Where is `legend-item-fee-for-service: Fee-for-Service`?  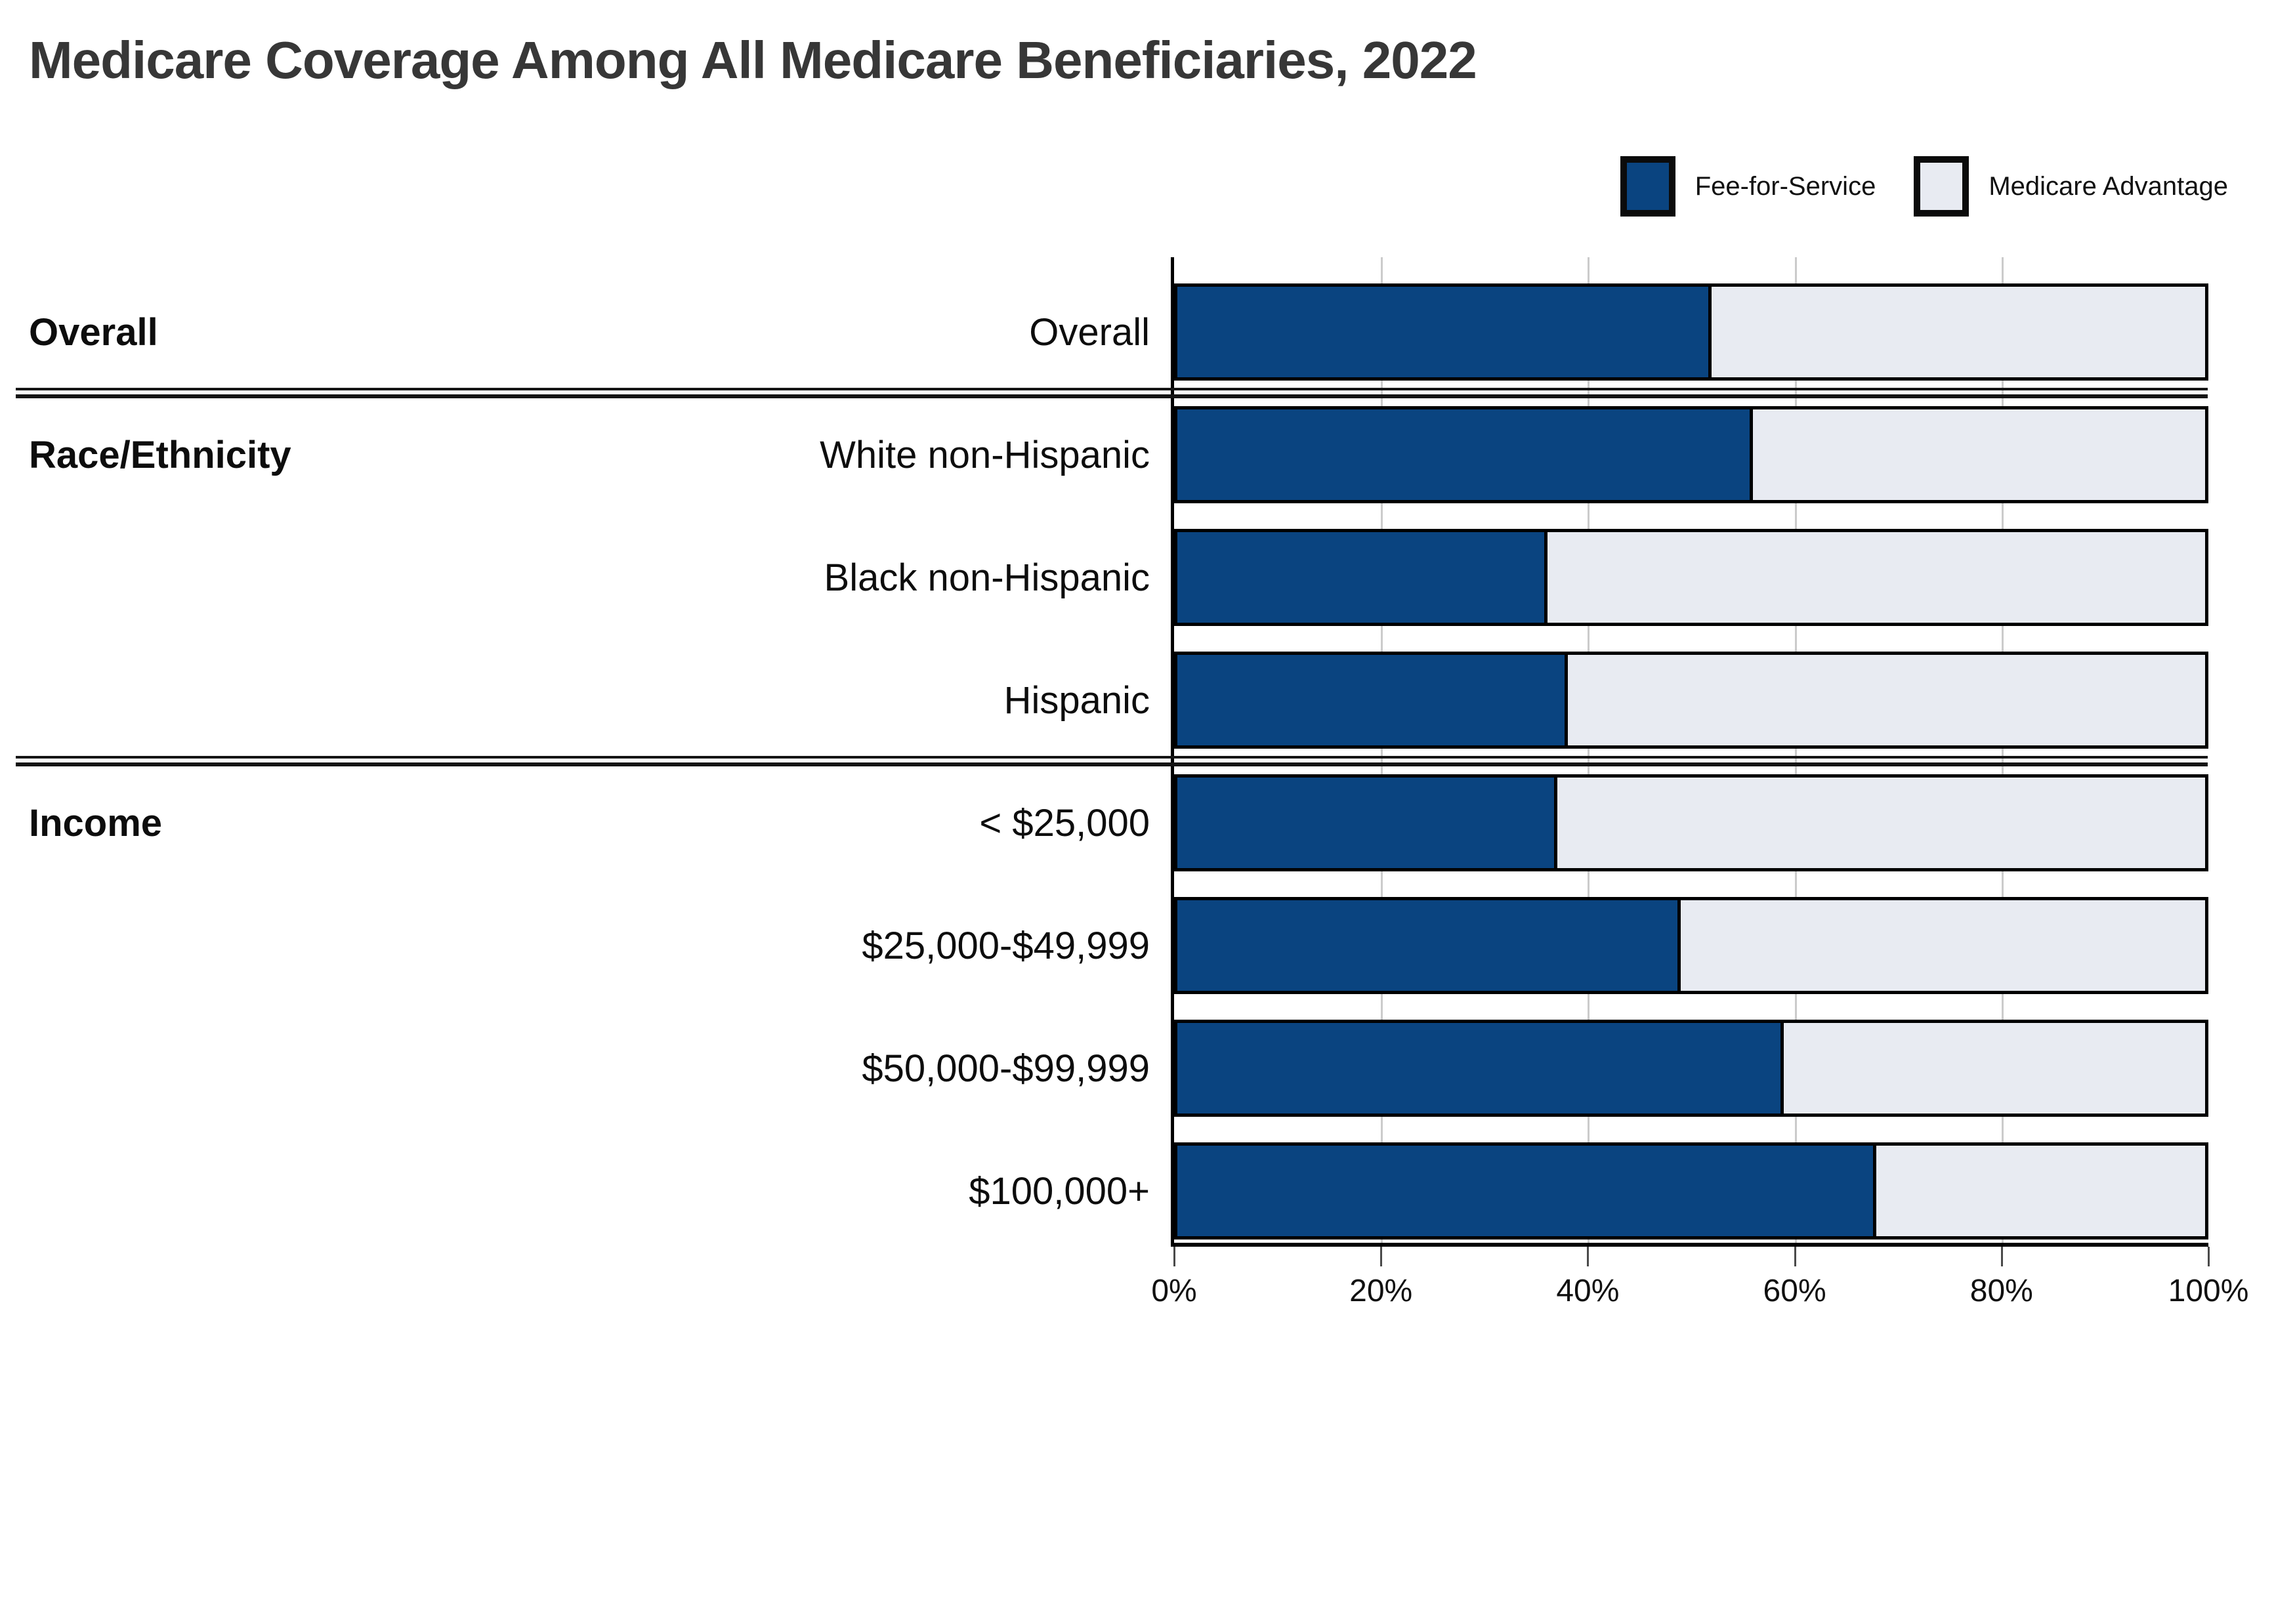
legend-item-fee-for-service: Fee-for-Service is located at coordinates (1748, 186).